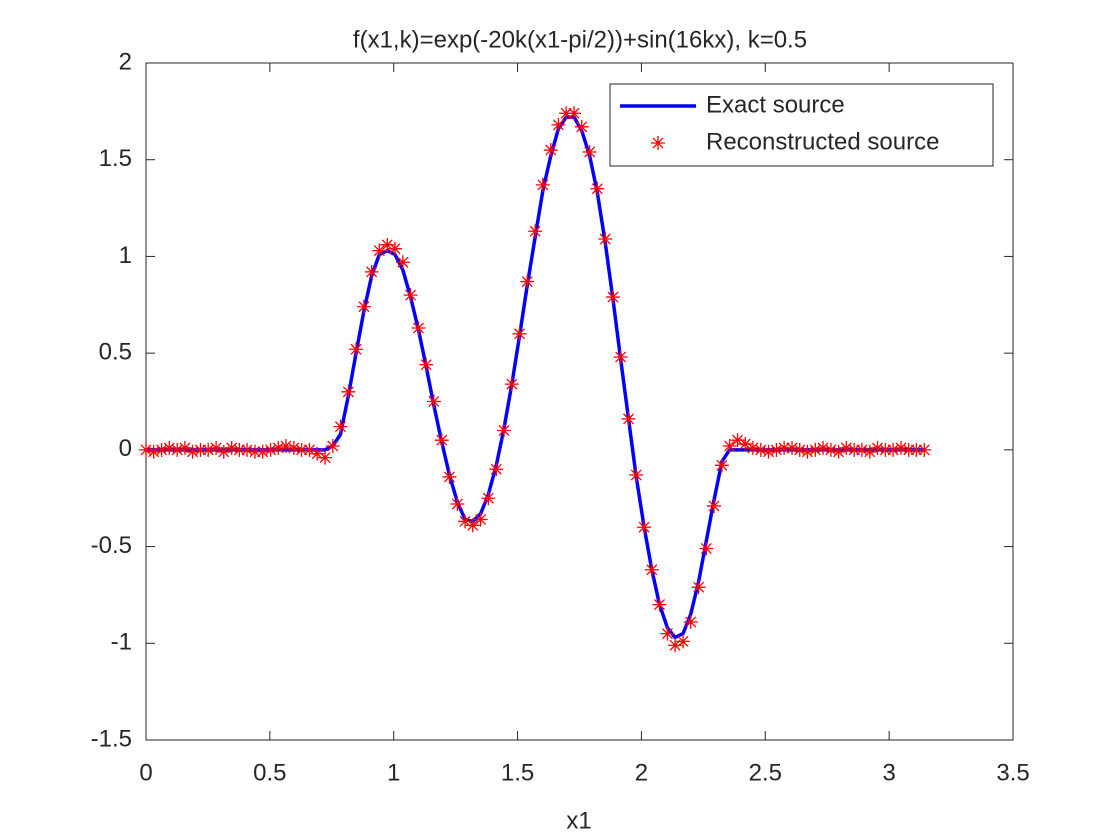 This screenshot has height=840, width=1120. I want to click on x-tick-label: 0, so click(145, 772).